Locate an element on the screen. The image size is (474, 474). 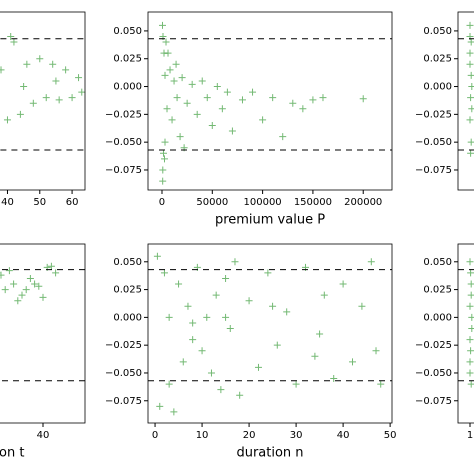
x-axis-label: premium value P is located at coordinates (270, 220).